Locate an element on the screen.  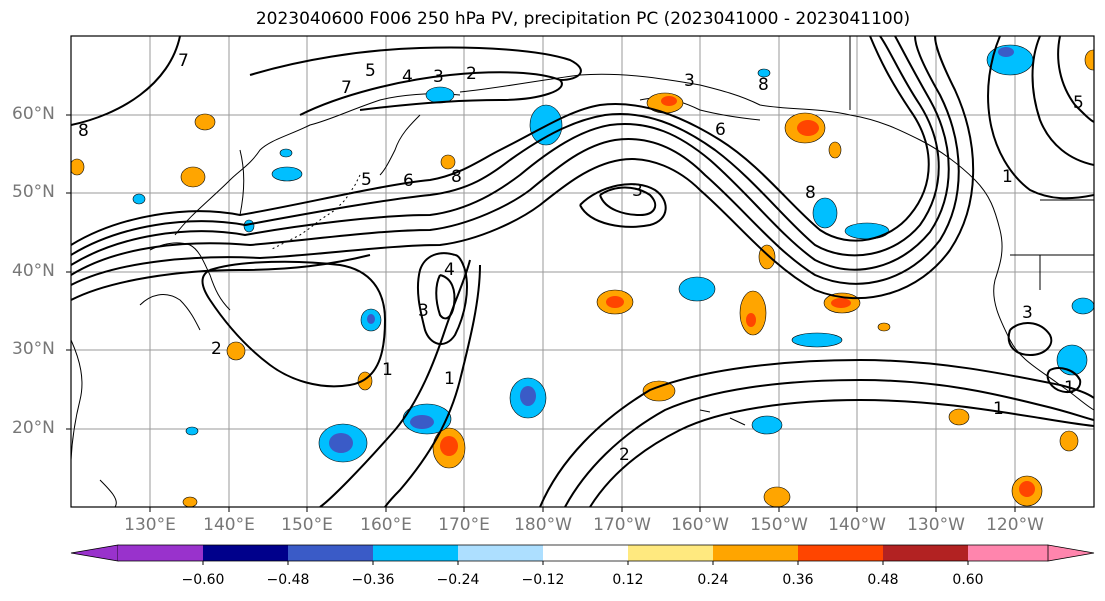
lon-label: 160°E is located at coordinates (386, 525).